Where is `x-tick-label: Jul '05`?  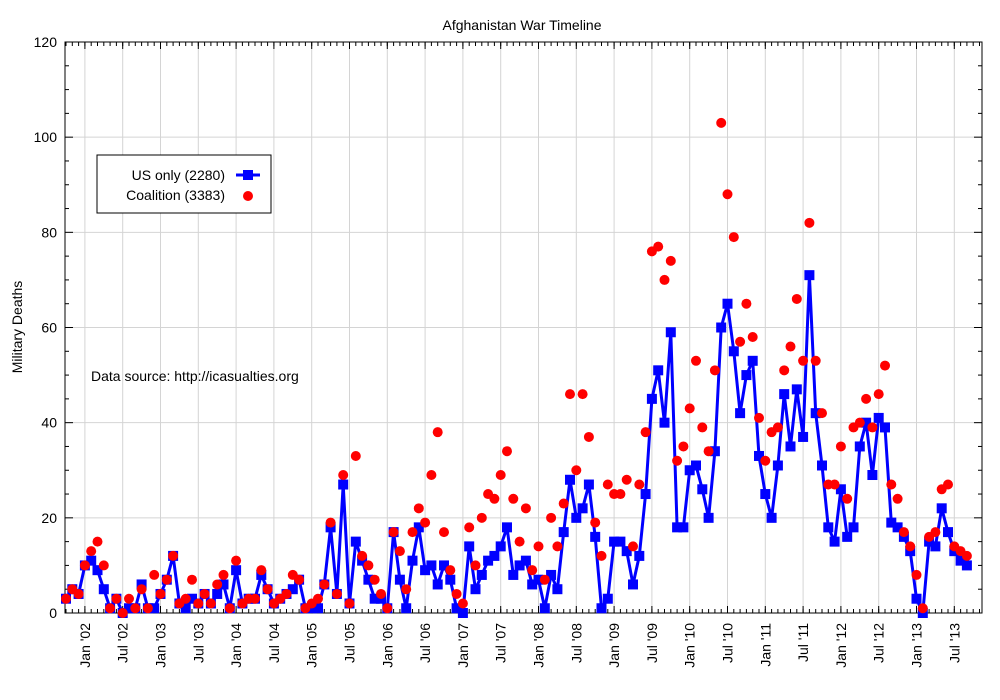
x-tick-label: Jul '05 is located at coordinates (350, 643).